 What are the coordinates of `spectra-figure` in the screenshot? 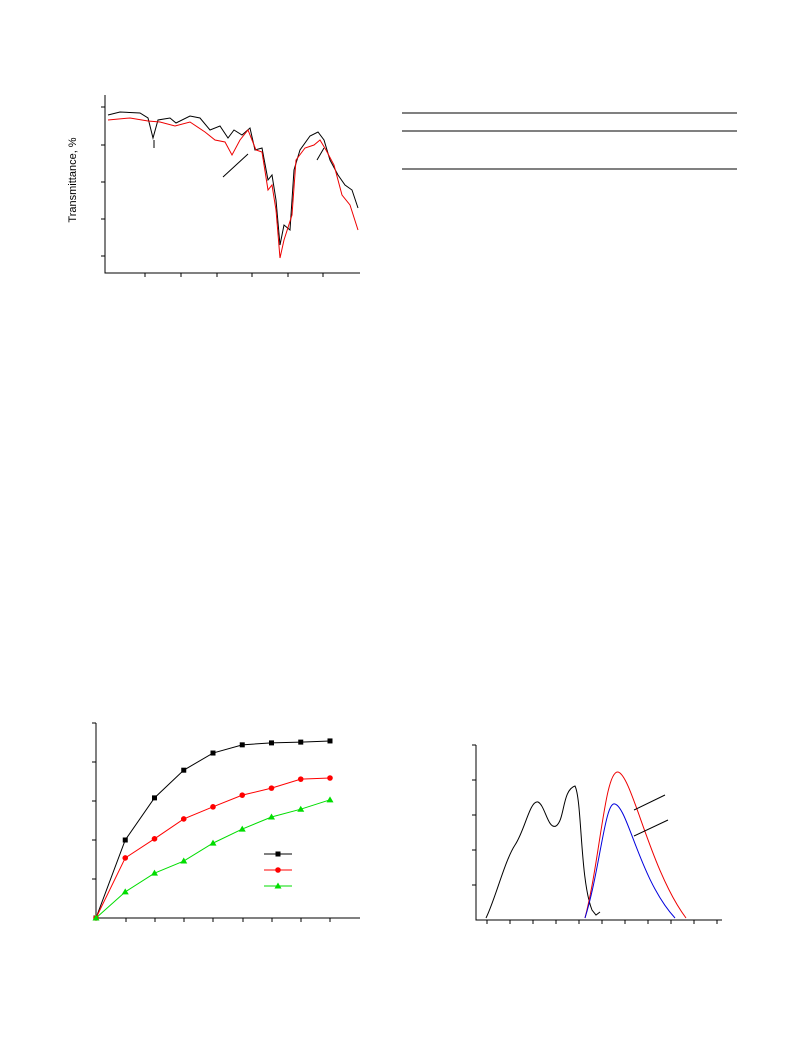 It's located at (597, 834).